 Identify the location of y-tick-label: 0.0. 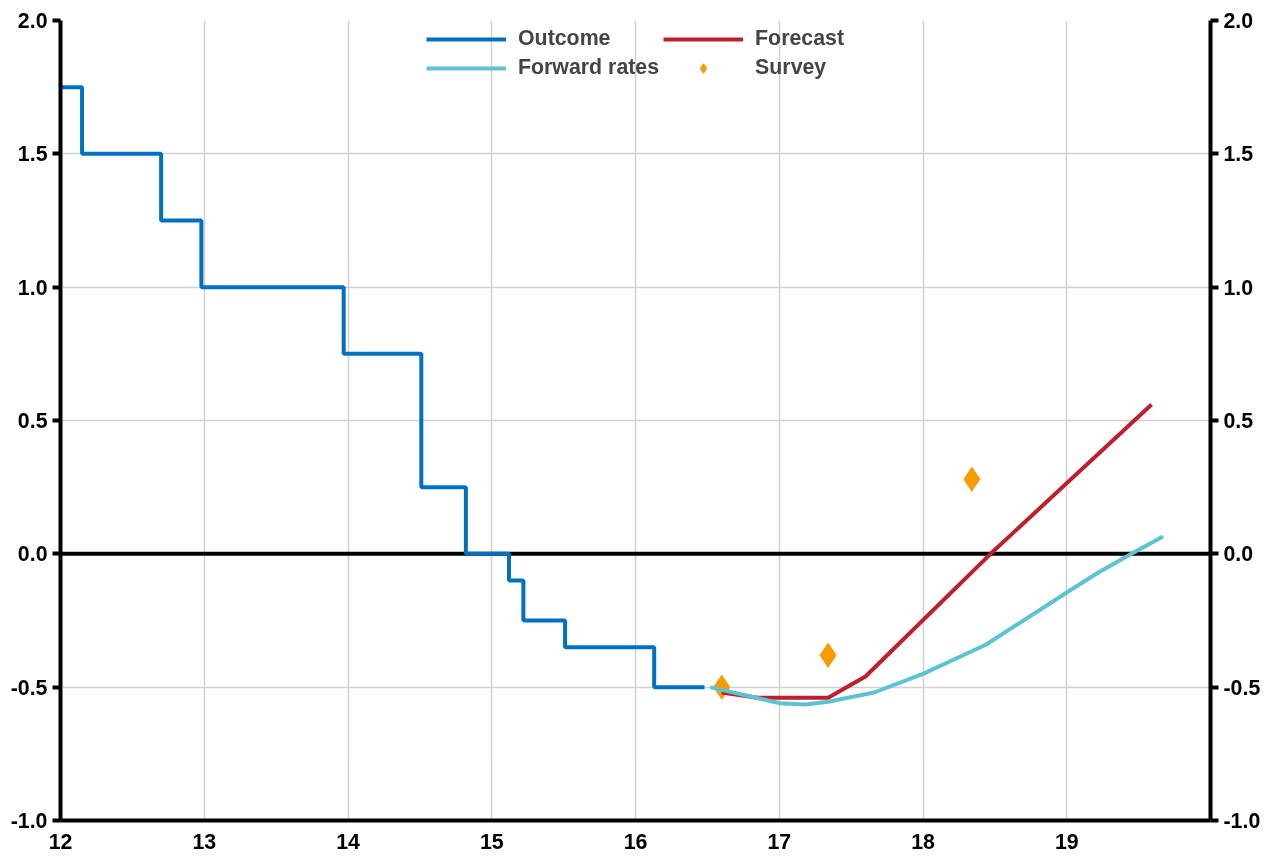
(32, 554).